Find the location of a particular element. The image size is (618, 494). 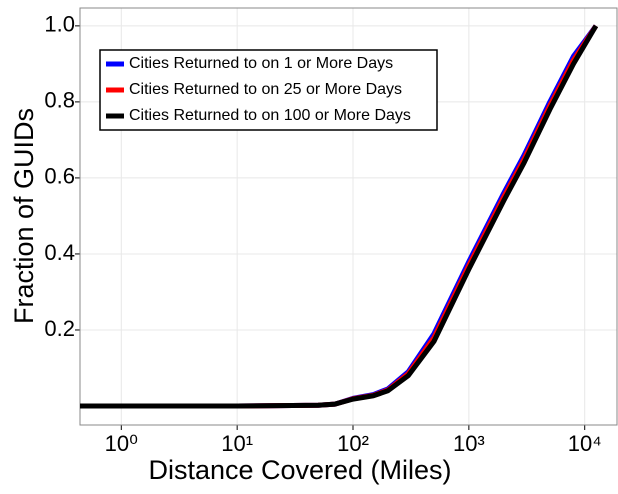

x-tick-label: 10² is located at coordinates (353, 443).